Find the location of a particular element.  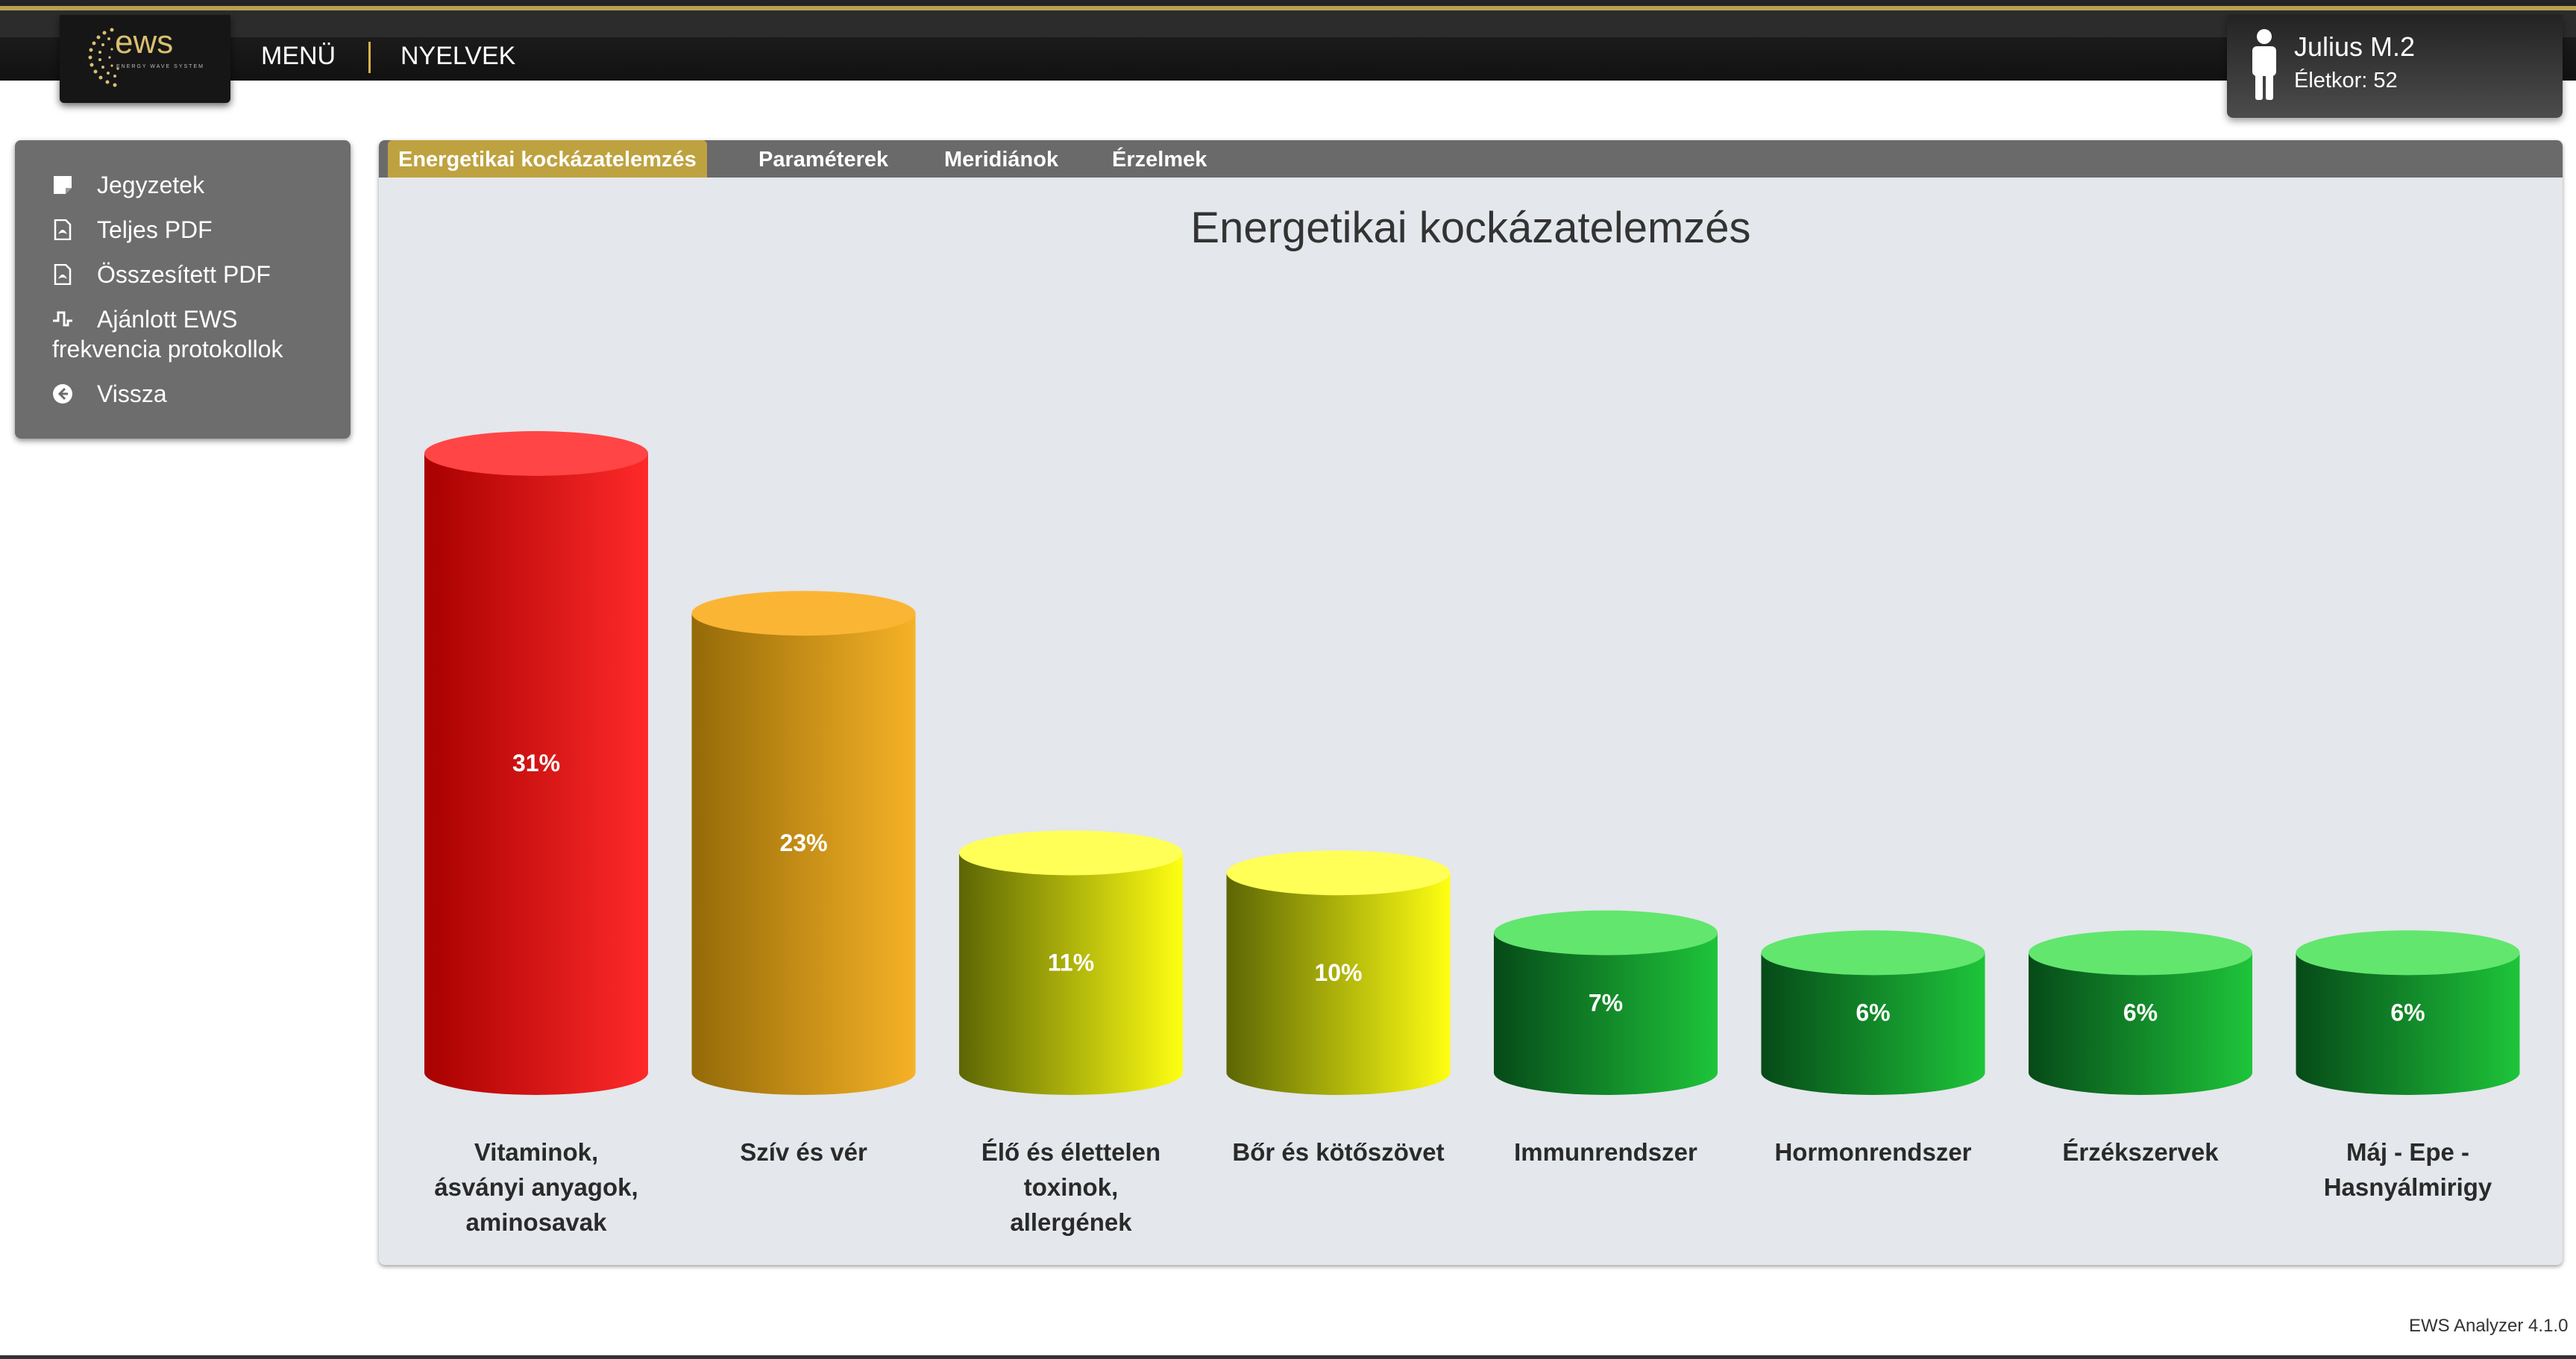

chart-bar: 31% is located at coordinates (536, 763).